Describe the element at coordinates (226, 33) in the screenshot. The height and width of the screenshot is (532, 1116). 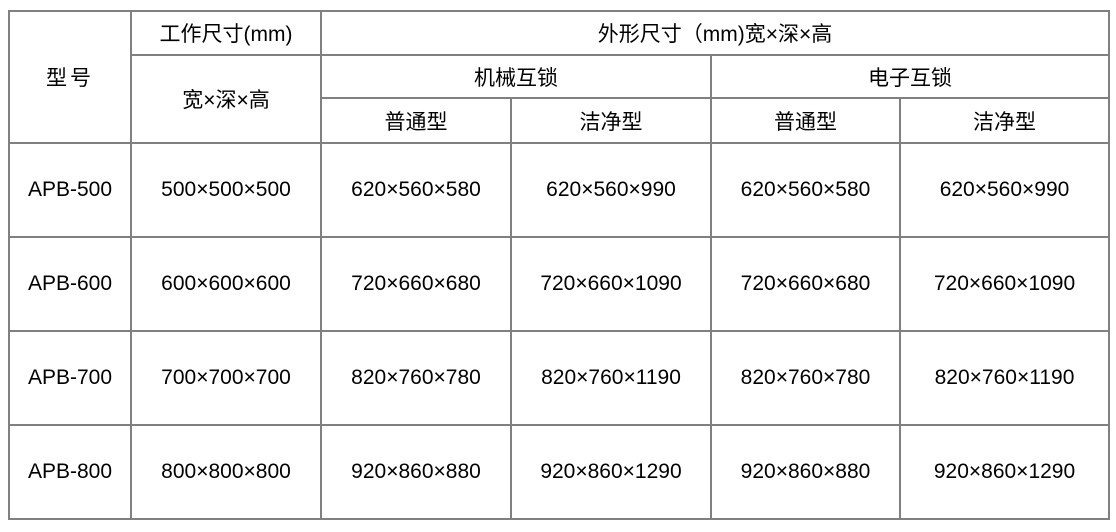
I see `header-work-size: 工作尺寸(mm)` at that location.